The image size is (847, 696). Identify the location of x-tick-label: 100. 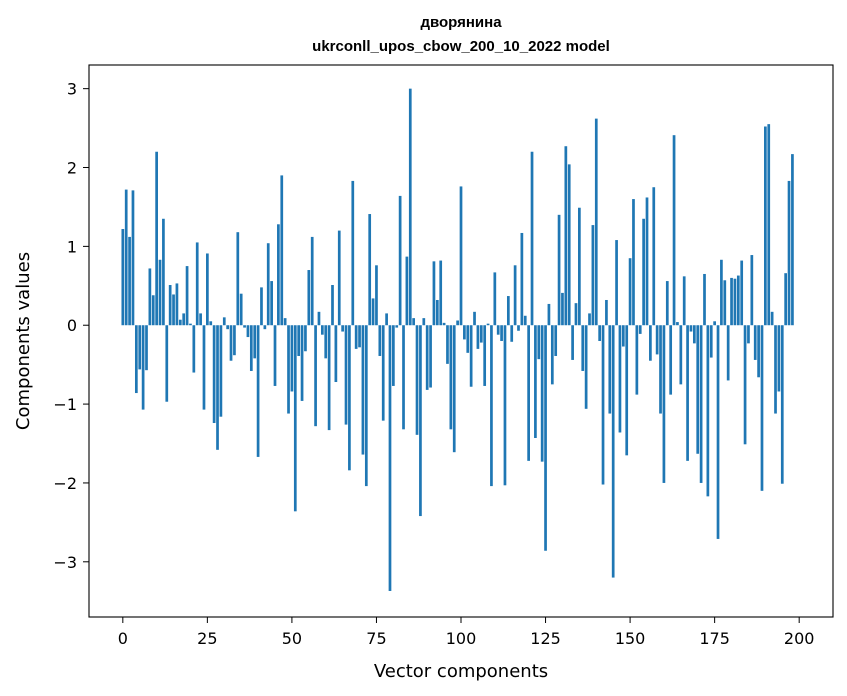
(461, 638).